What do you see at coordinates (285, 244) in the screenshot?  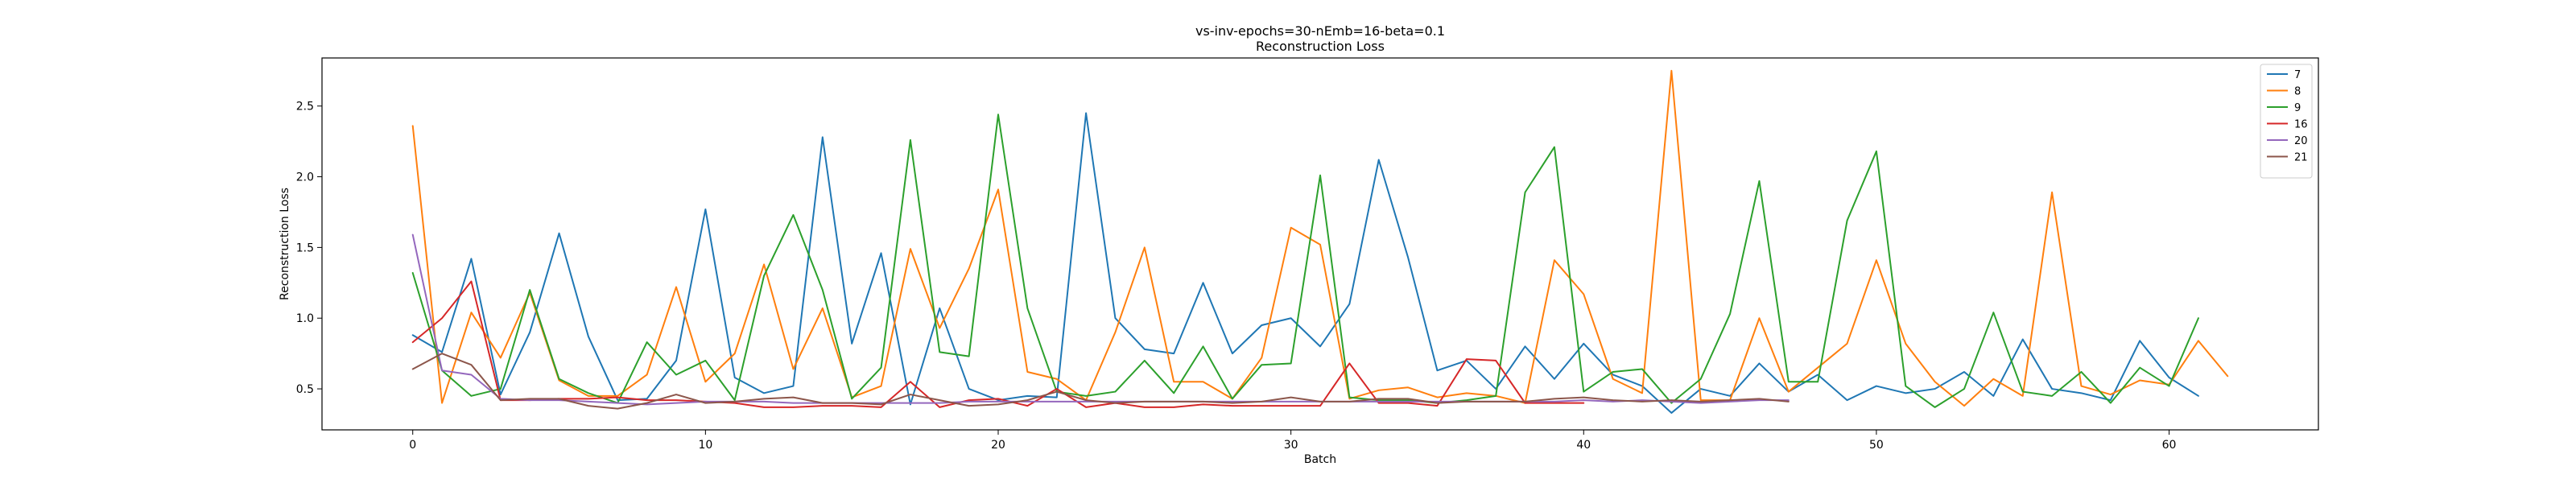 I see `y-axis-label: Reconstruction Loss` at bounding box center [285, 244].